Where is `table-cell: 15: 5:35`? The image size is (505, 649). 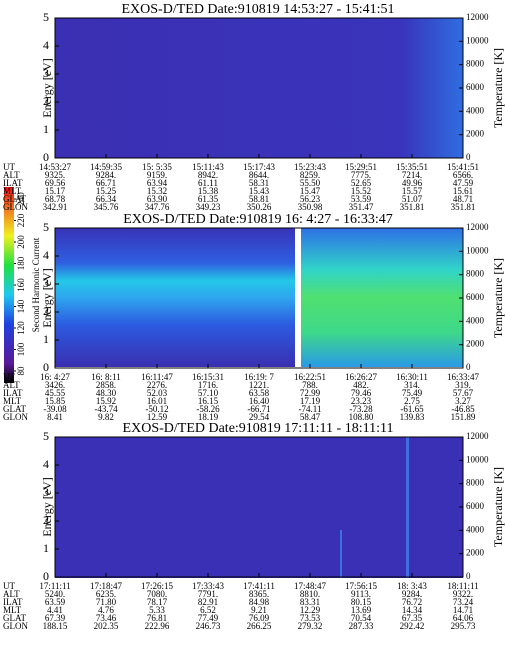
table-cell: 15: 5:35 is located at coordinates (157, 167).